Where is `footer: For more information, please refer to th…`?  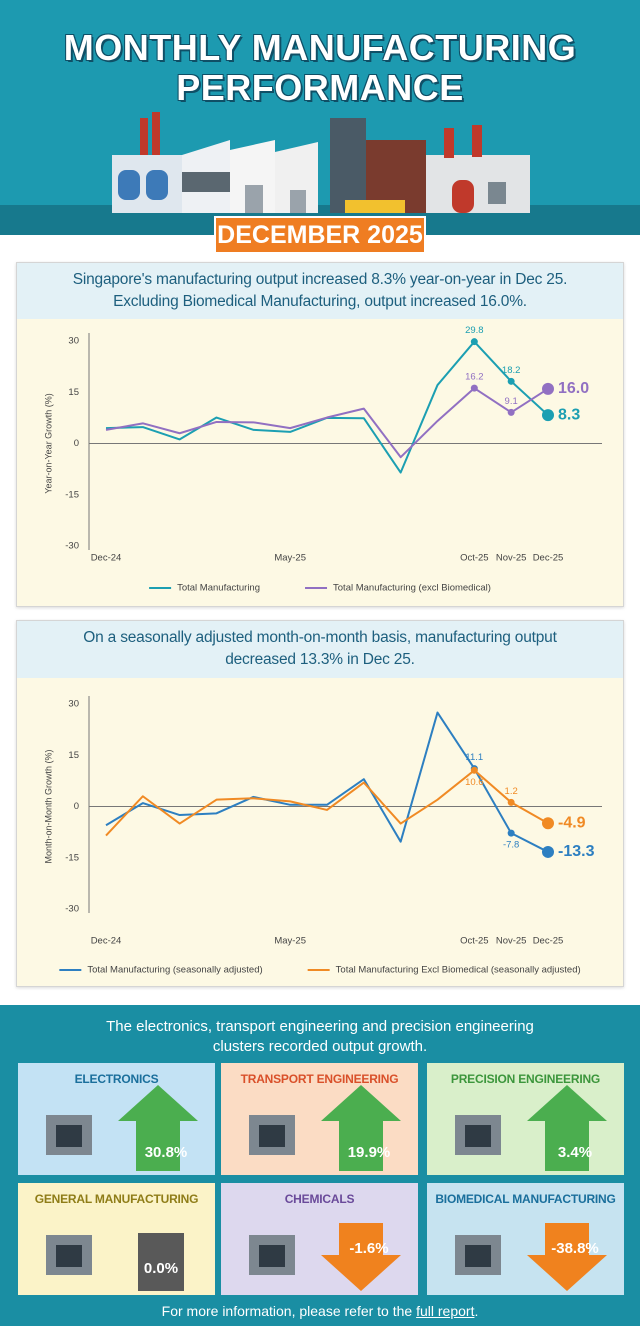
footer: For more information, please refer to th… is located at coordinates (320, 1311).